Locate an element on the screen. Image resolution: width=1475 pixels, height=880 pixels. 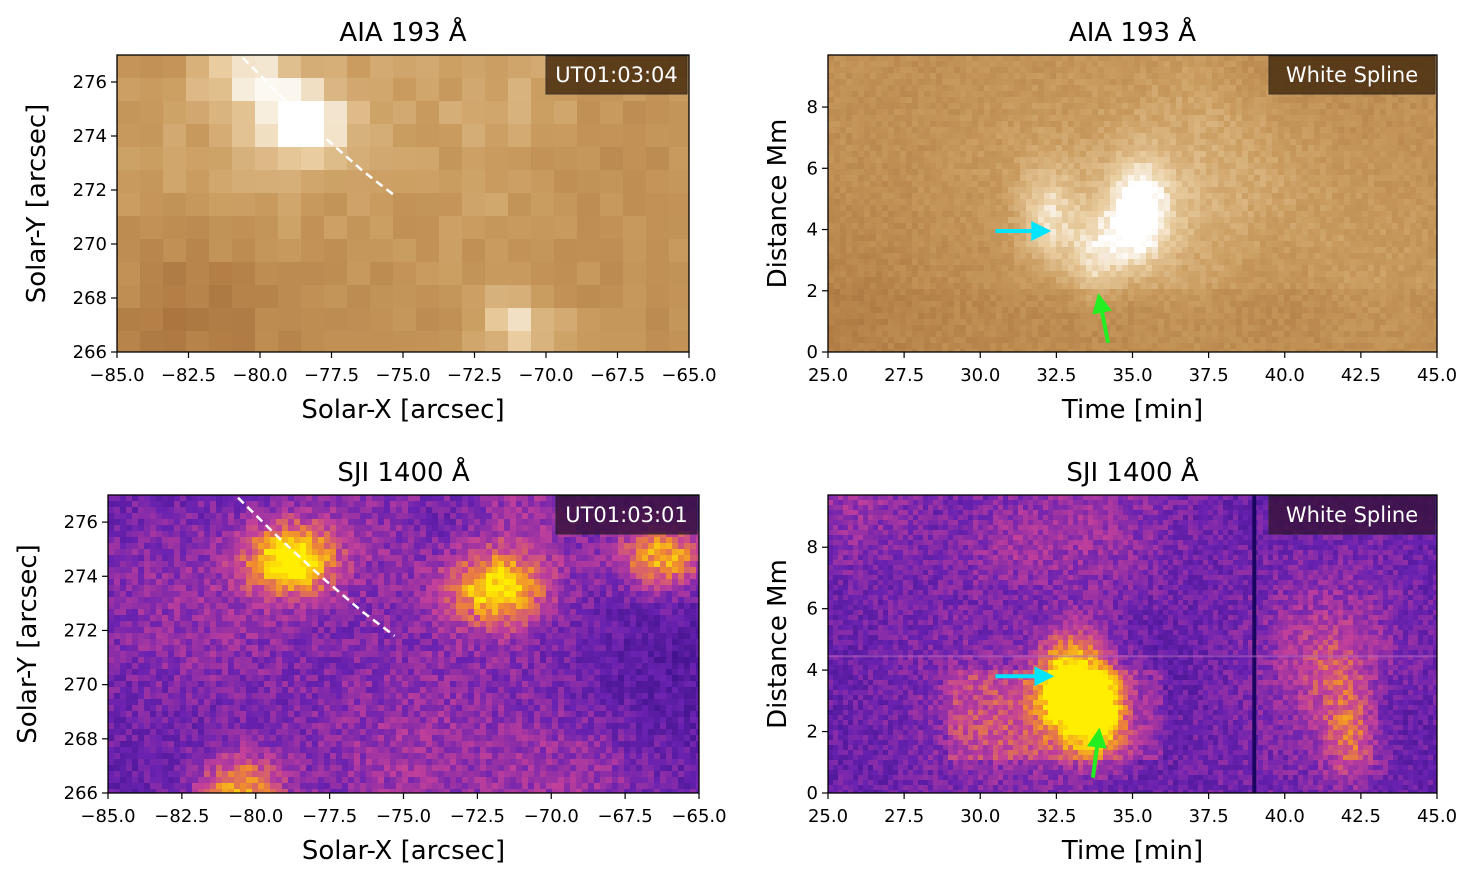
annotation-box: UT01:03:01 is located at coordinates (626, 515).